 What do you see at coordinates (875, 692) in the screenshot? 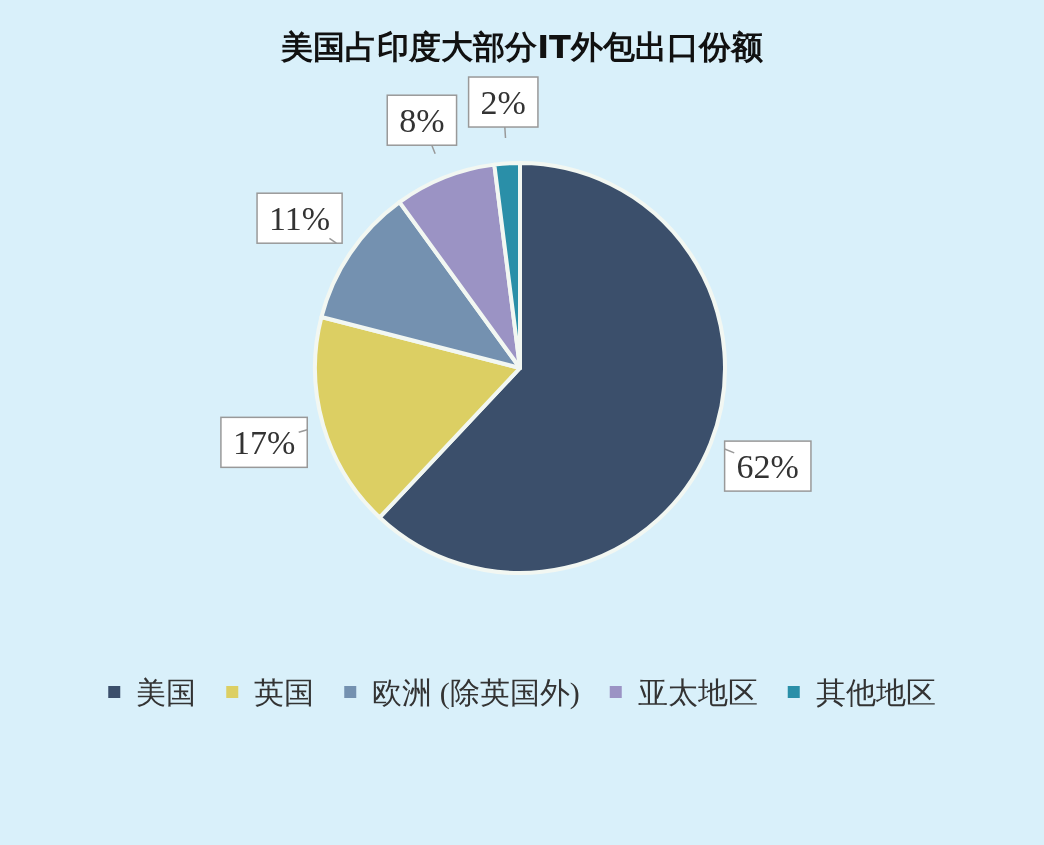
I see `legend-label: 其他地区` at bounding box center [875, 692].